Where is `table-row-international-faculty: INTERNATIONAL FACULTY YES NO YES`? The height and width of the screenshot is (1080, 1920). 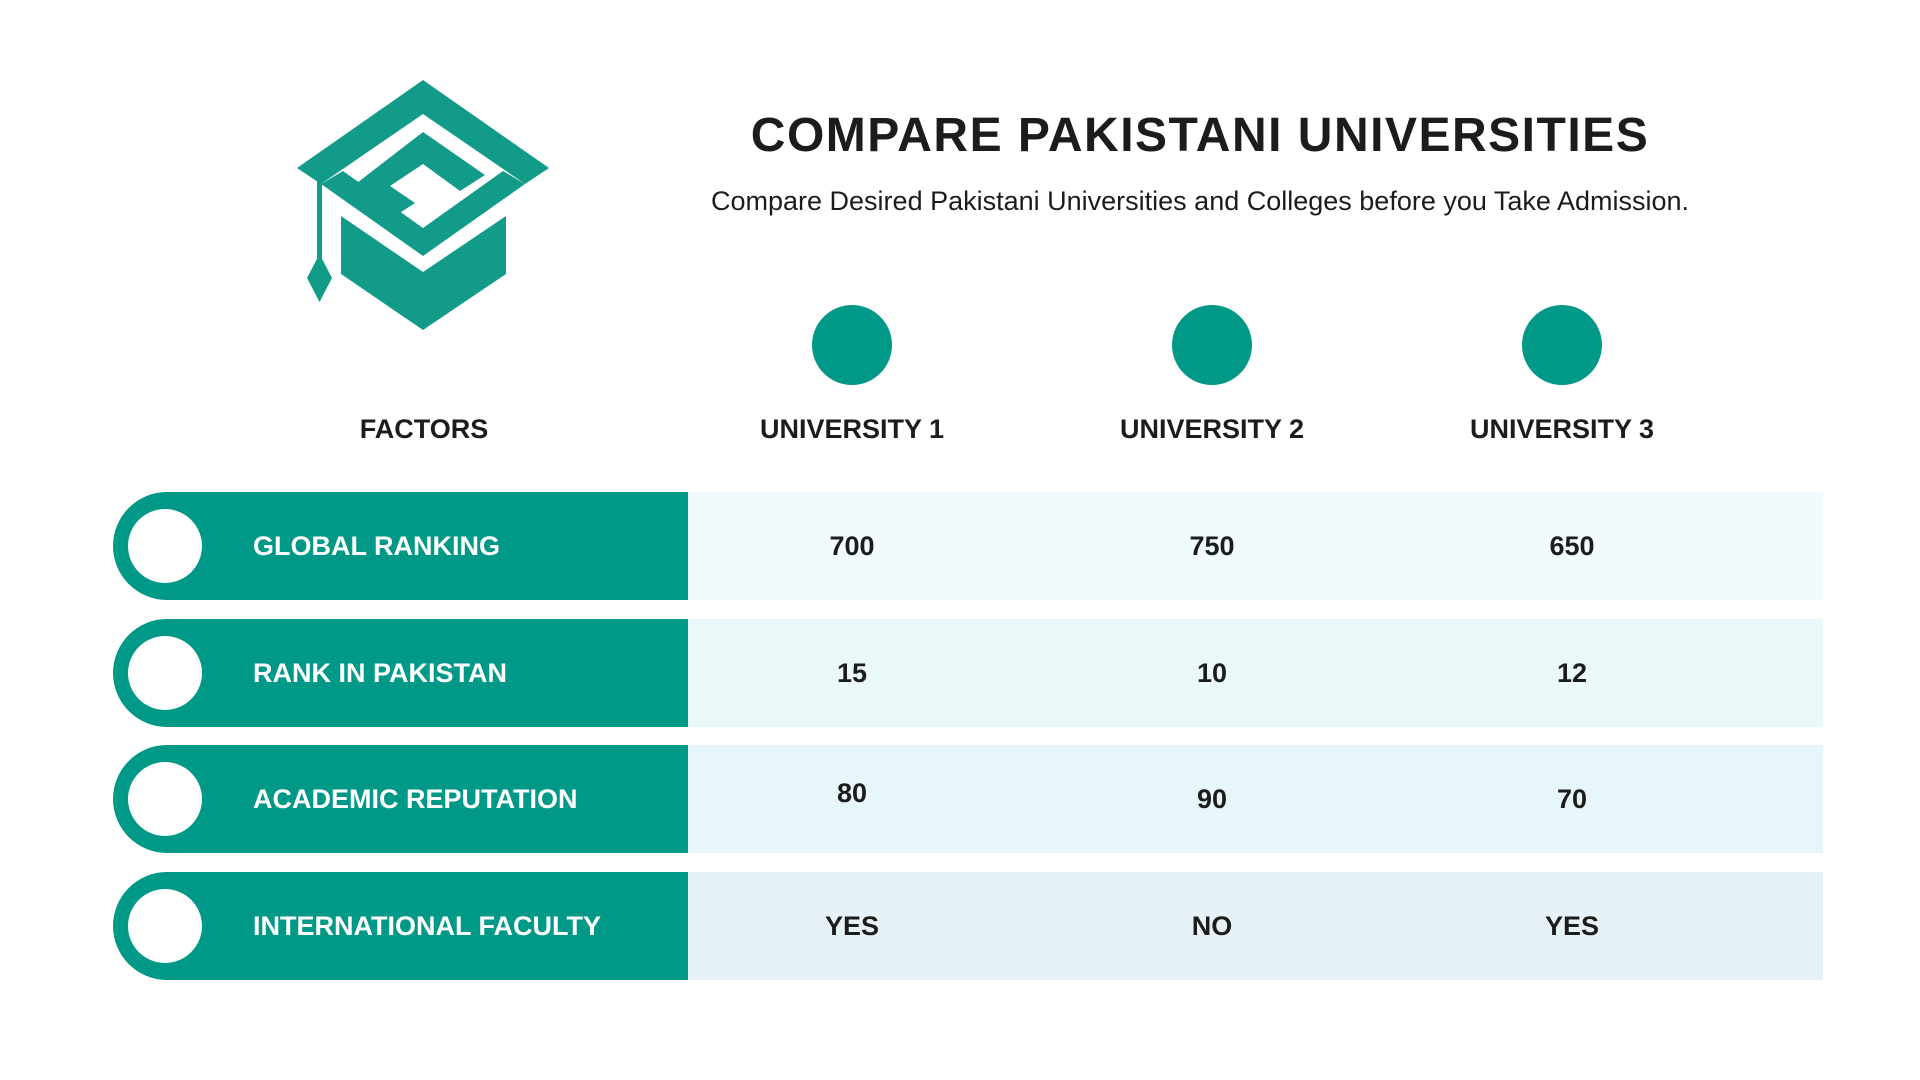 table-row-international-faculty: INTERNATIONAL FACULTY YES NO YES is located at coordinates (968, 926).